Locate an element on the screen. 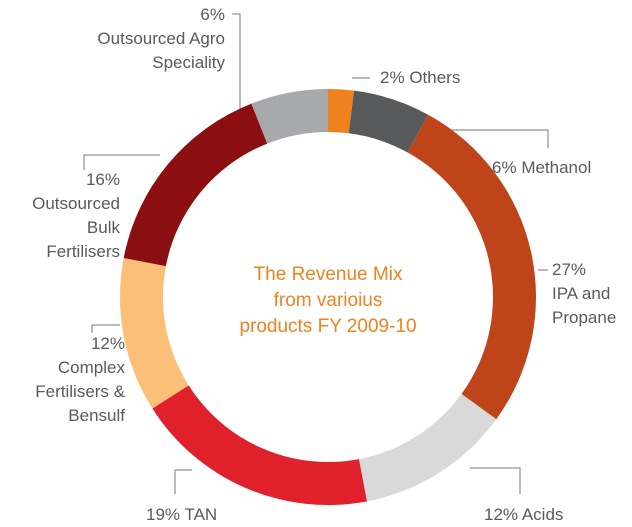 The height and width of the screenshot is (527, 632). slice-label: 27% IPA and Propane is located at coordinates (592, 294).